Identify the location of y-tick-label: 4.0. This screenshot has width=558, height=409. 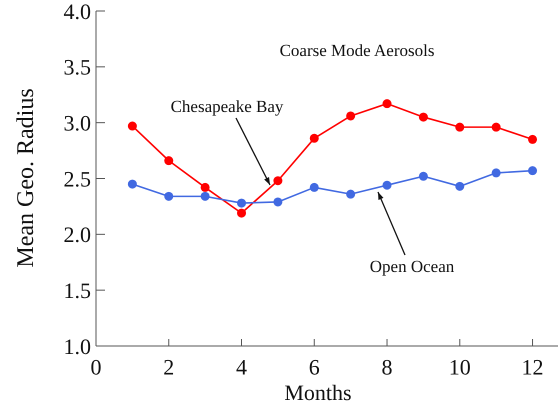
(77, 12).